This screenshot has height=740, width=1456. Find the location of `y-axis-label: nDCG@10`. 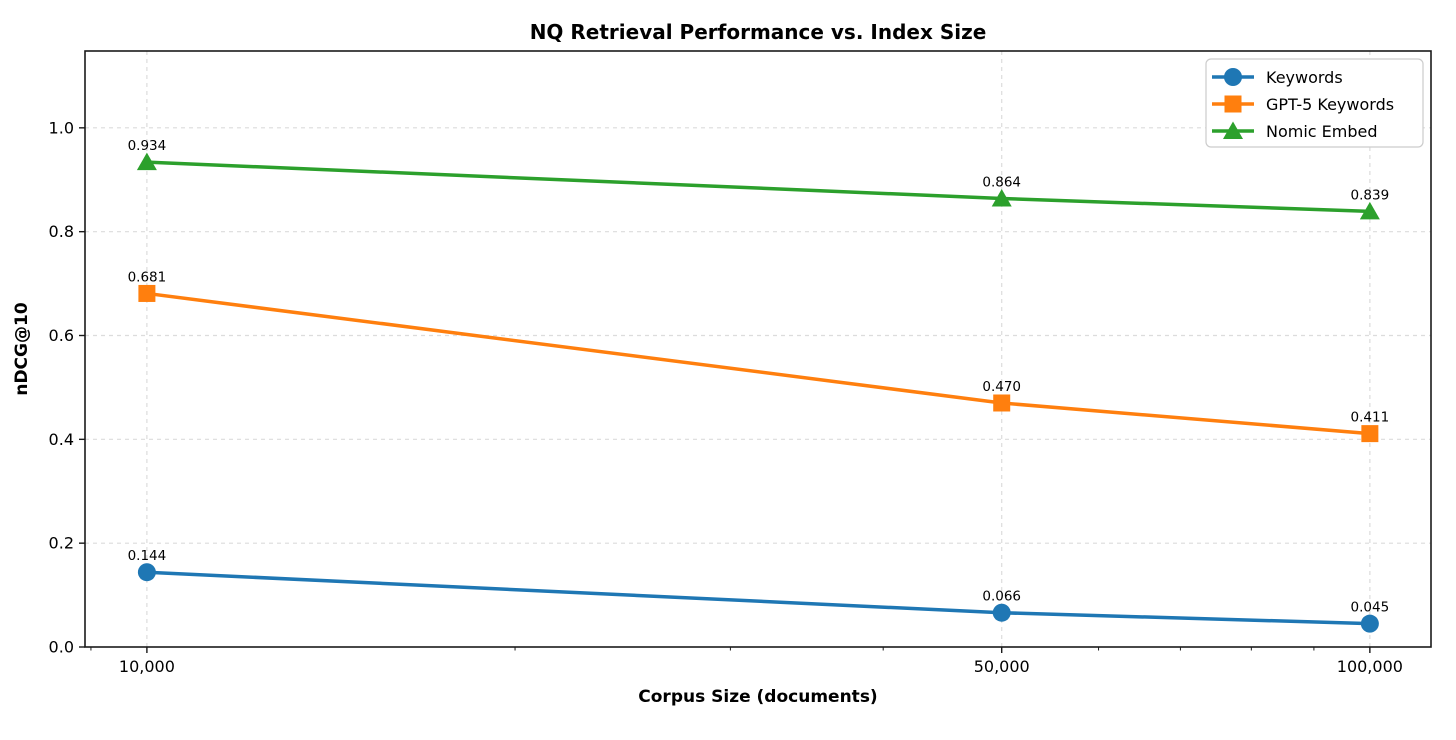

y-axis-label: nDCG@10 is located at coordinates (22, 348).